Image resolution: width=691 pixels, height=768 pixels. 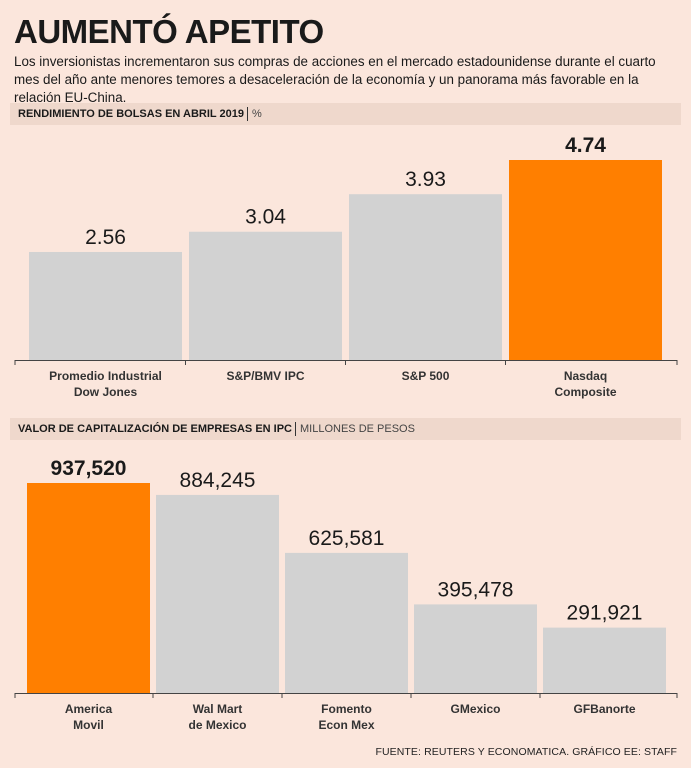 I want to click on chart2-divider, so click(x=296, y=429).